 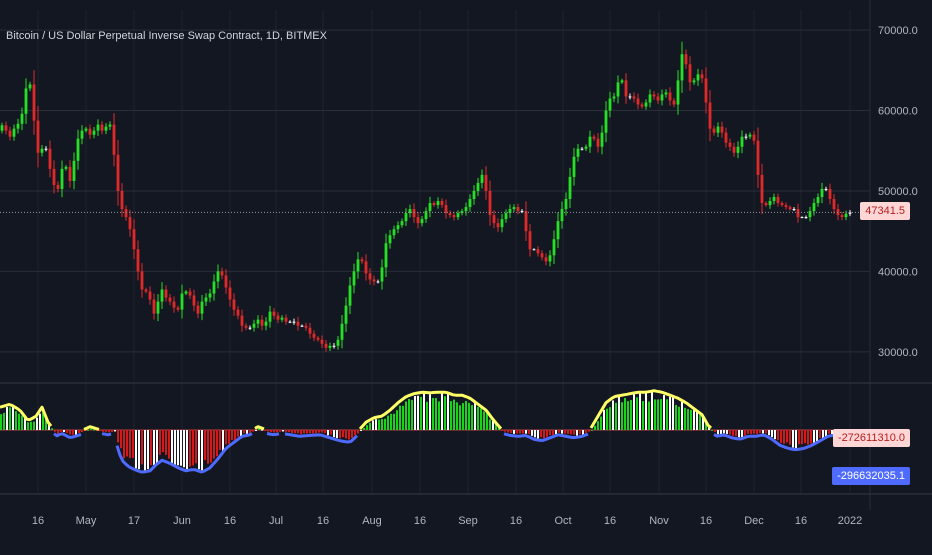 What do you see at coordinates (871, 476) in the screenshot?
I see `oscillator-value-label-2: -296632035.1` at bounding box center [871, 476].